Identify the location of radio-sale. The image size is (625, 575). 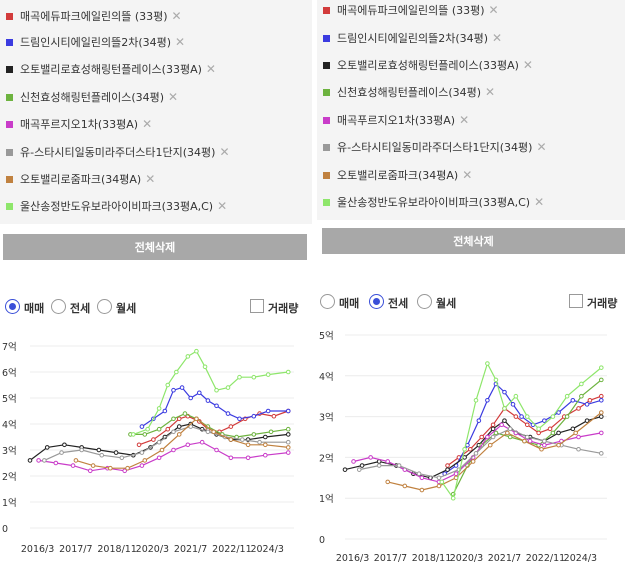
(327, 301).